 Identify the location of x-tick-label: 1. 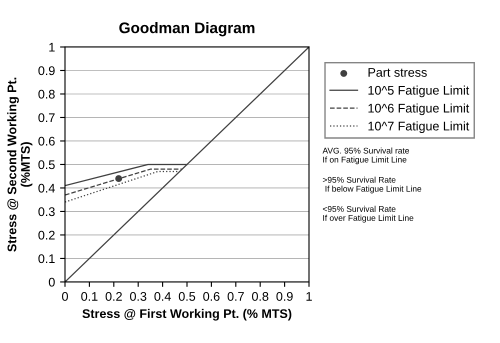
(309, 296).